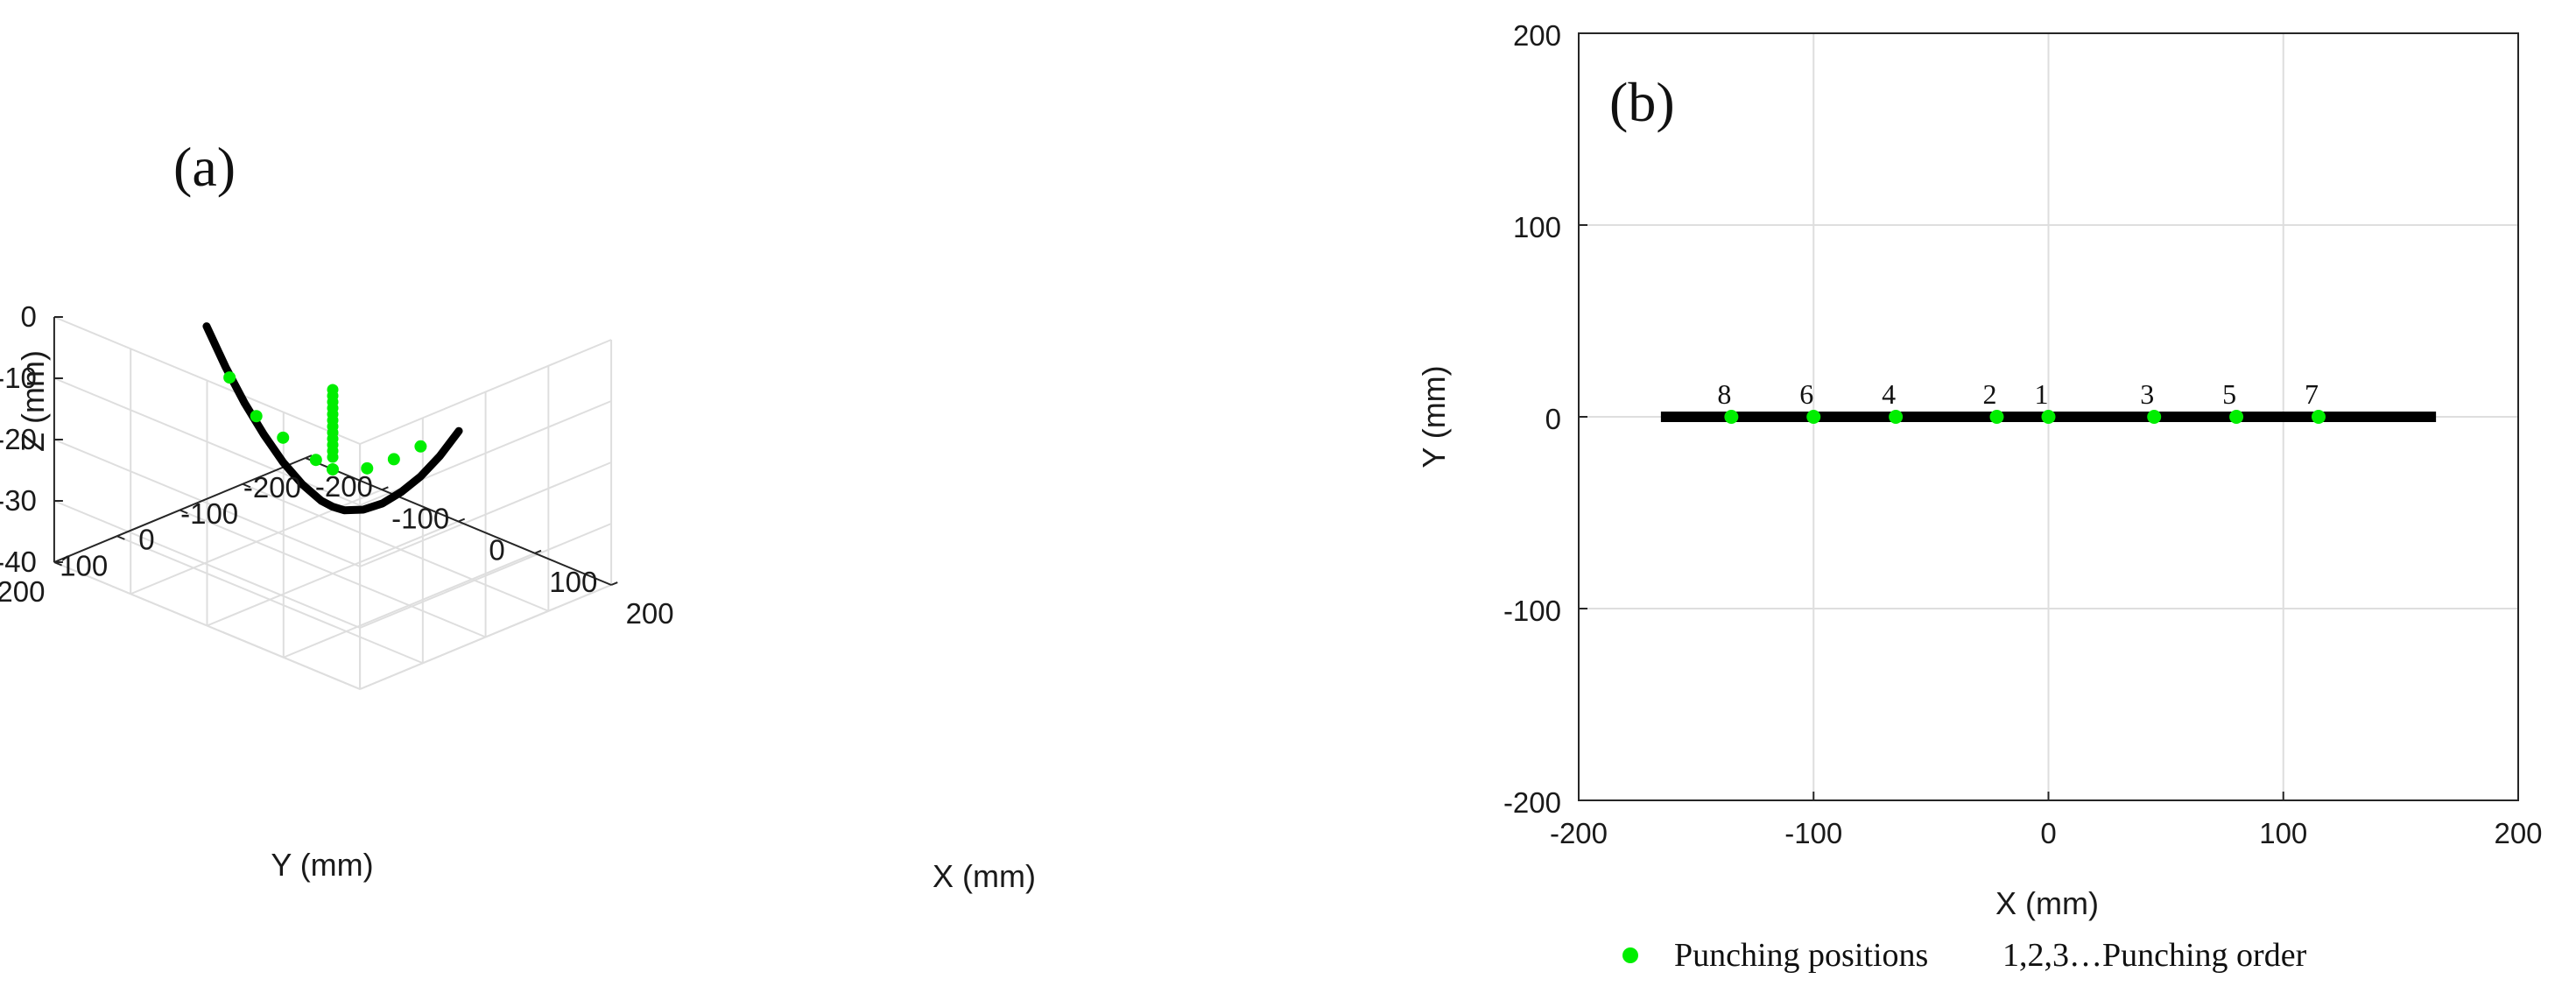 Image resolution: width=2576 pixels, height=986 pixels. What do you see at coordinates (1806, 394) in the screenshot?
I see `punching-order-label: 6` at bounding box center [1806, 394].